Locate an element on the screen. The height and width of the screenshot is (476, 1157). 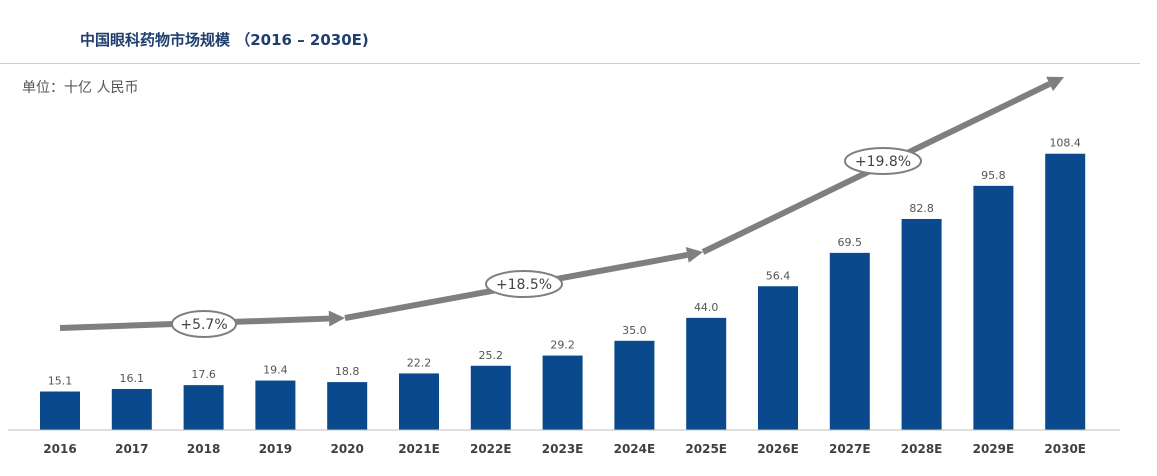
value-label-2020: 18.8 is located at coordinates (347, 371).